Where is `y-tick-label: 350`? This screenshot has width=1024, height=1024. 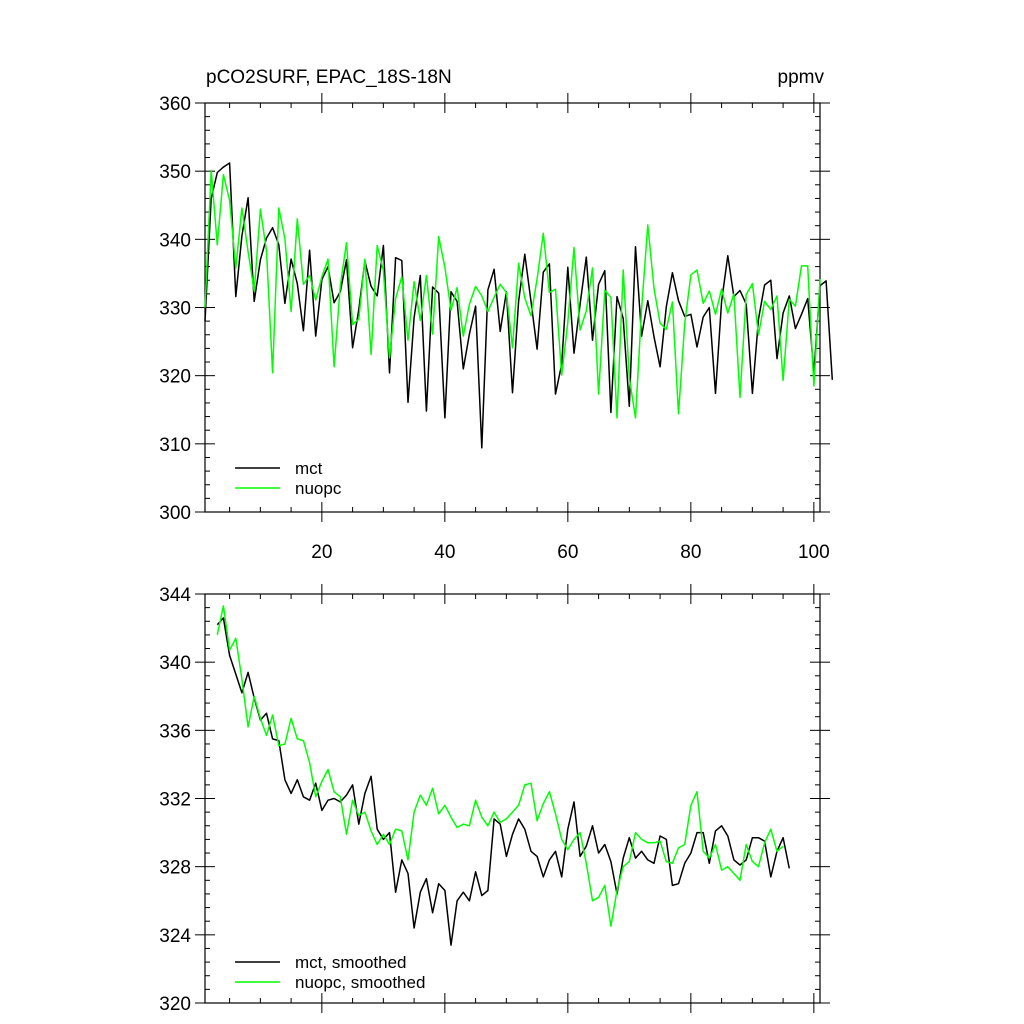
y-tick-label: 350 is located at coordinates (175, 172).